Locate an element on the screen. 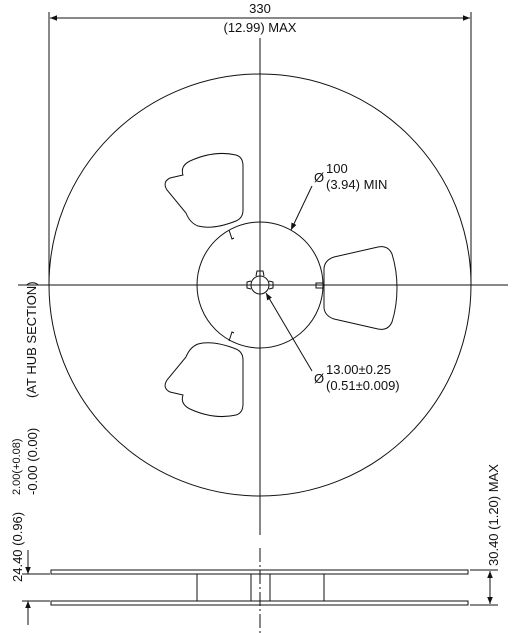 The image size is (514, 633). window-bottom-left is located at coordinates (204, 379).